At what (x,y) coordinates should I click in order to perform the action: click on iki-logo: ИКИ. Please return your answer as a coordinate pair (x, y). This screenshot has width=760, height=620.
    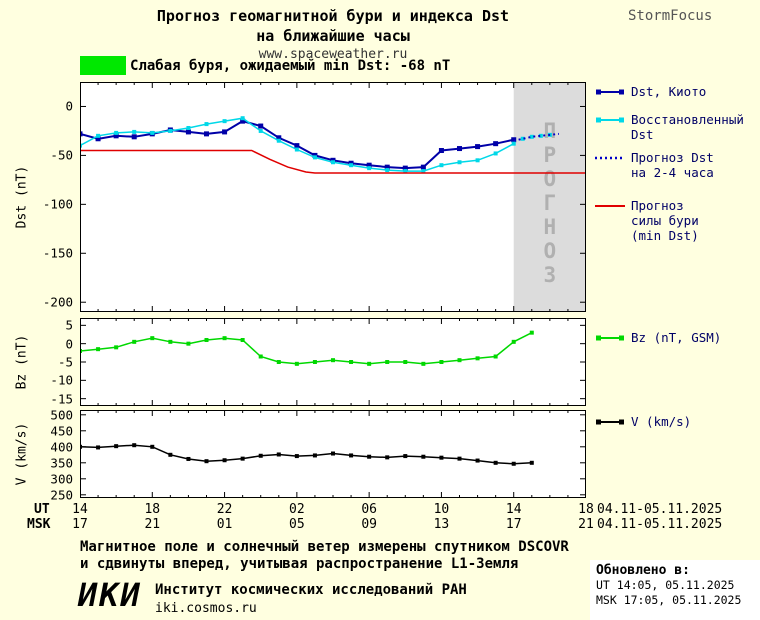
    Looking at the image, I should click on (110, 595).